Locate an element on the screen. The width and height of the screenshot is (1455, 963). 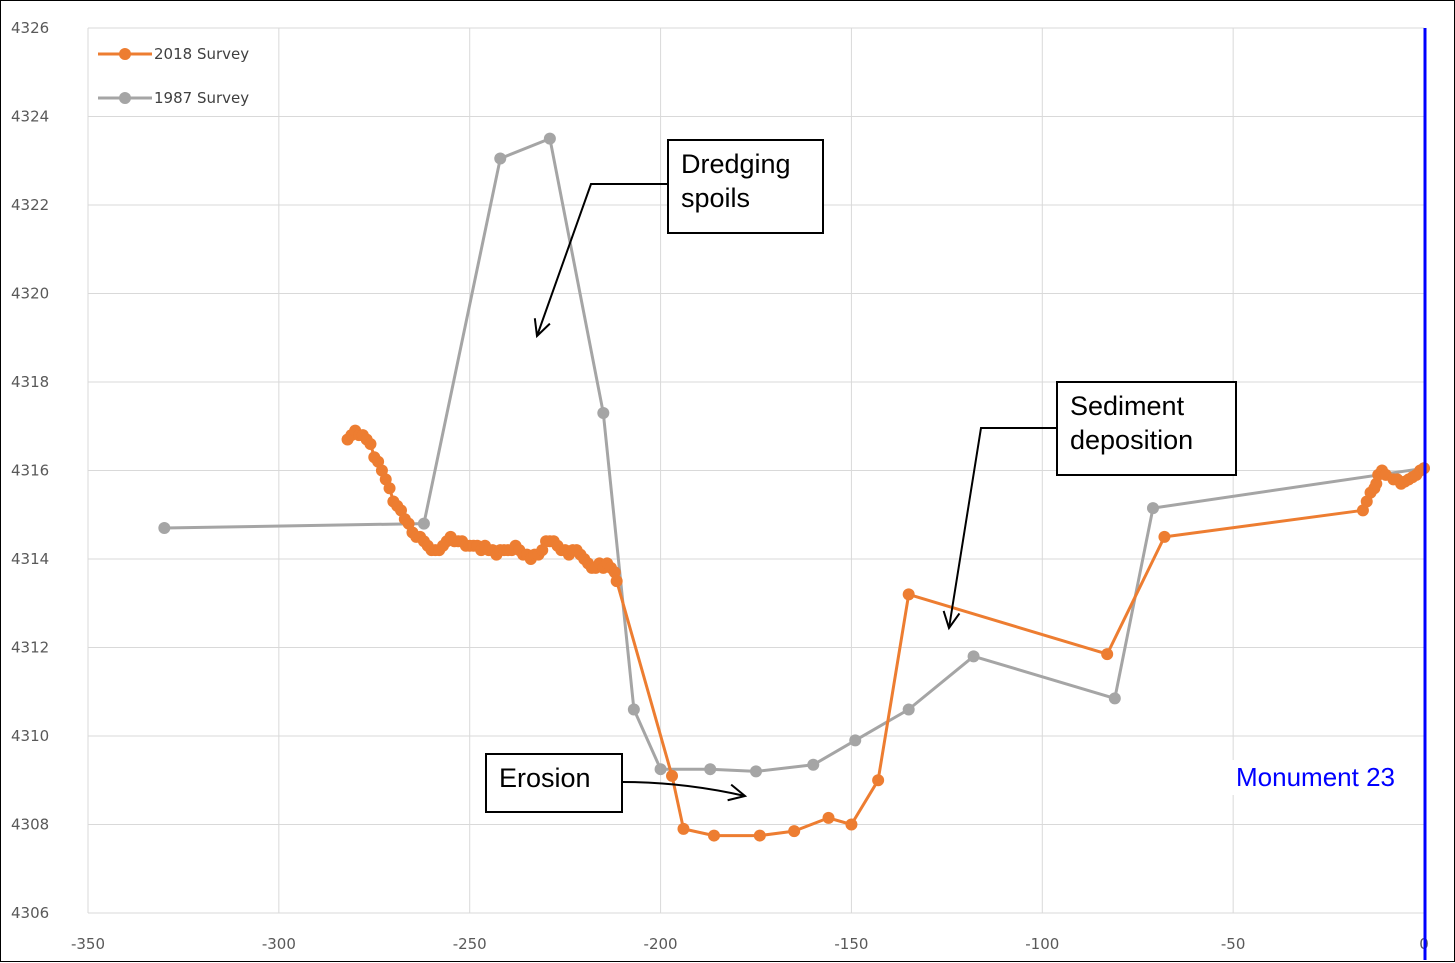
callout-erosion-line-1: Erosion is located at coordinates (545, 778).